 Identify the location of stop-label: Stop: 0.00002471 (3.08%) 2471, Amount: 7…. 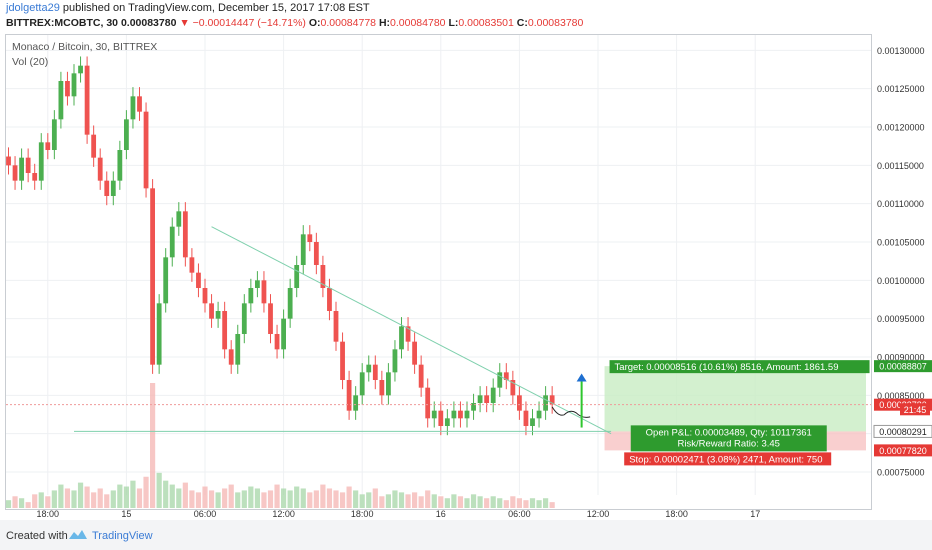
(725, 459).